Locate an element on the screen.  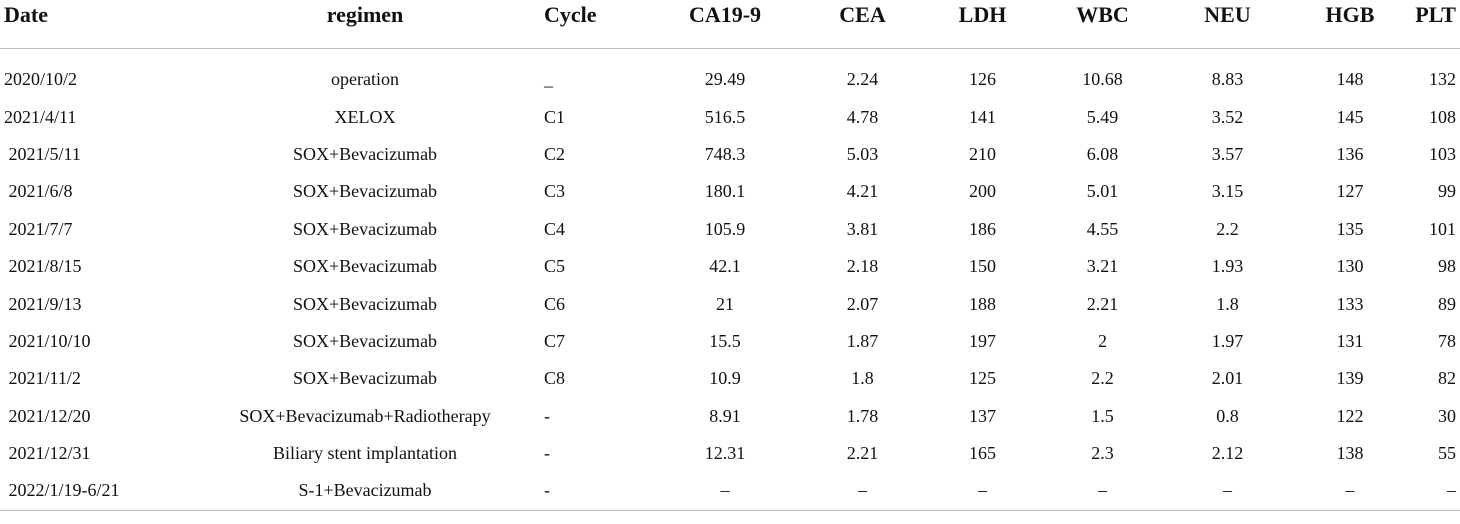
cell-plt: 55 is located at coordinates (1447, 453).